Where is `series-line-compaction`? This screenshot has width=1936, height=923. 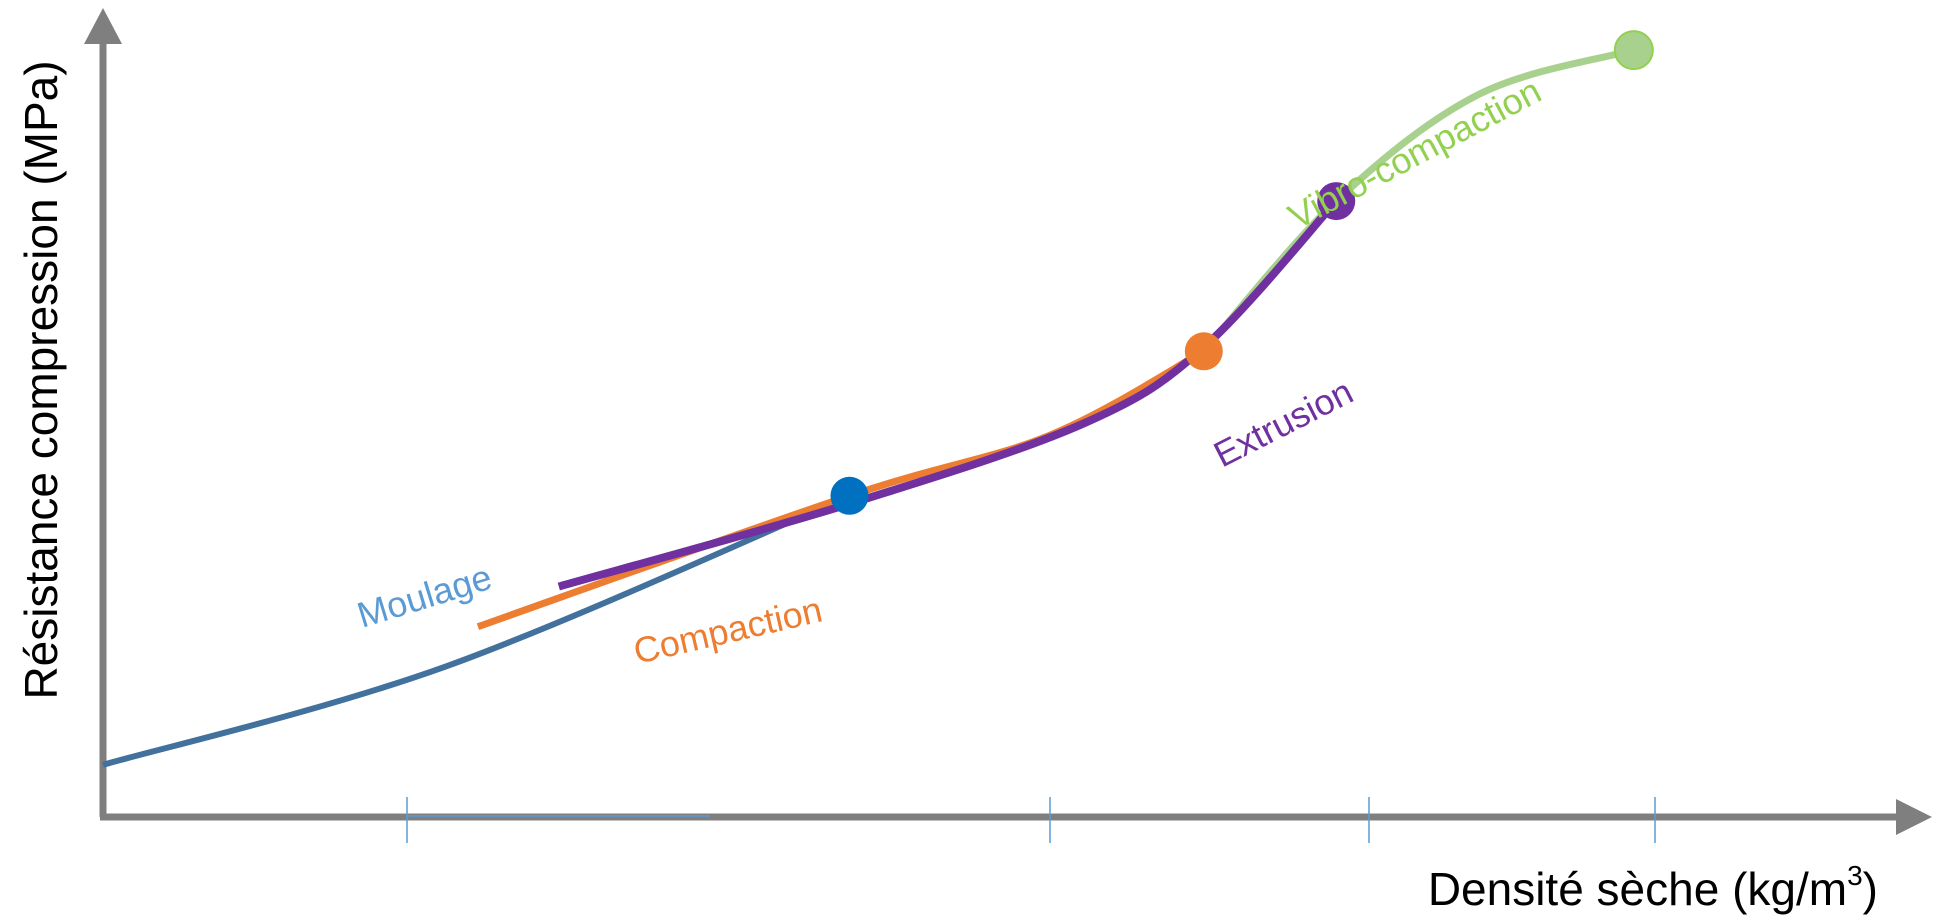
series-line-compaction is located at coordinates (841, 489).